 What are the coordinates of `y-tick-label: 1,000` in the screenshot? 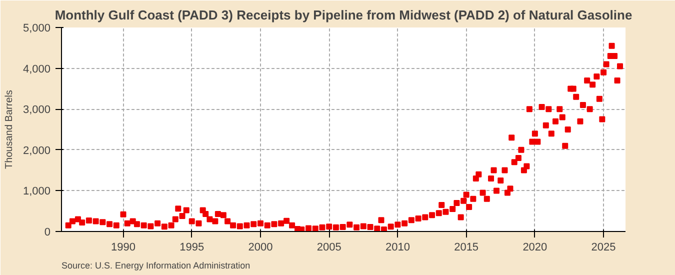 It's located at (36, 192).